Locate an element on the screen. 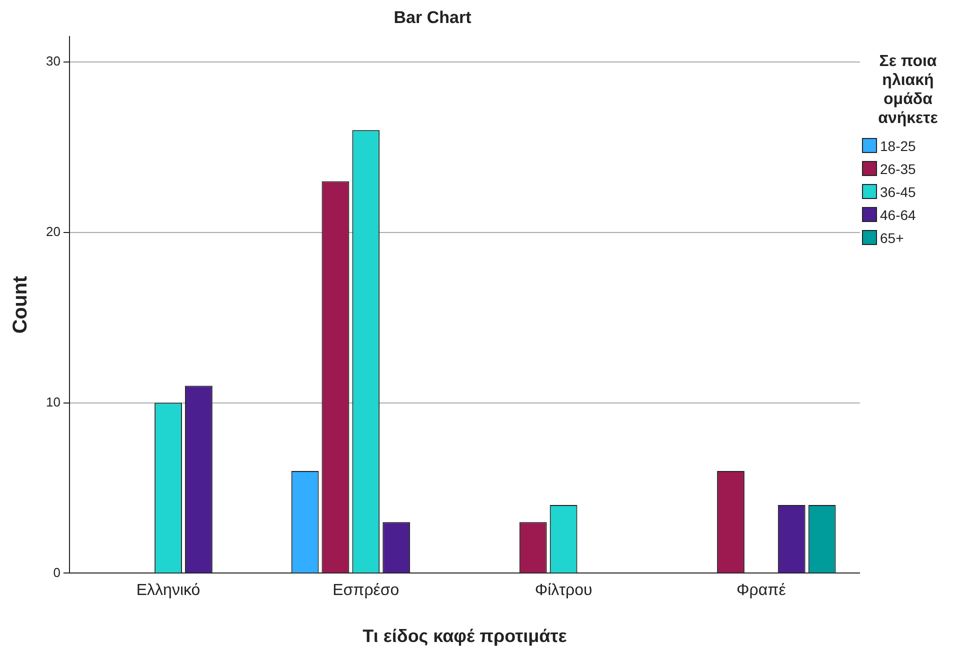 Image resolution: width=957 pixels, height=657 pixels. y-tick-label: 20 is located at coordinates (53, 231).